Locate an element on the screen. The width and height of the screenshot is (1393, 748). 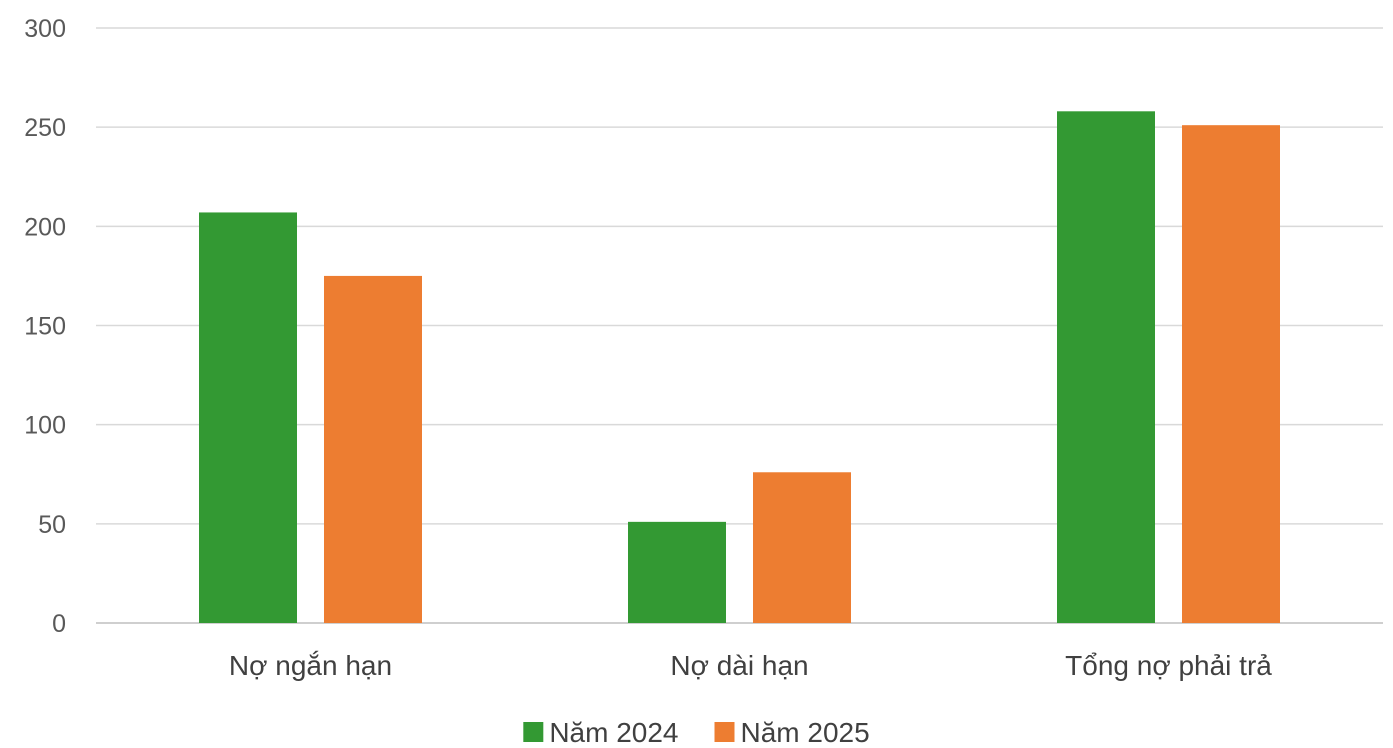
y-tick-label: 250 is located at coordinates (45, 128).